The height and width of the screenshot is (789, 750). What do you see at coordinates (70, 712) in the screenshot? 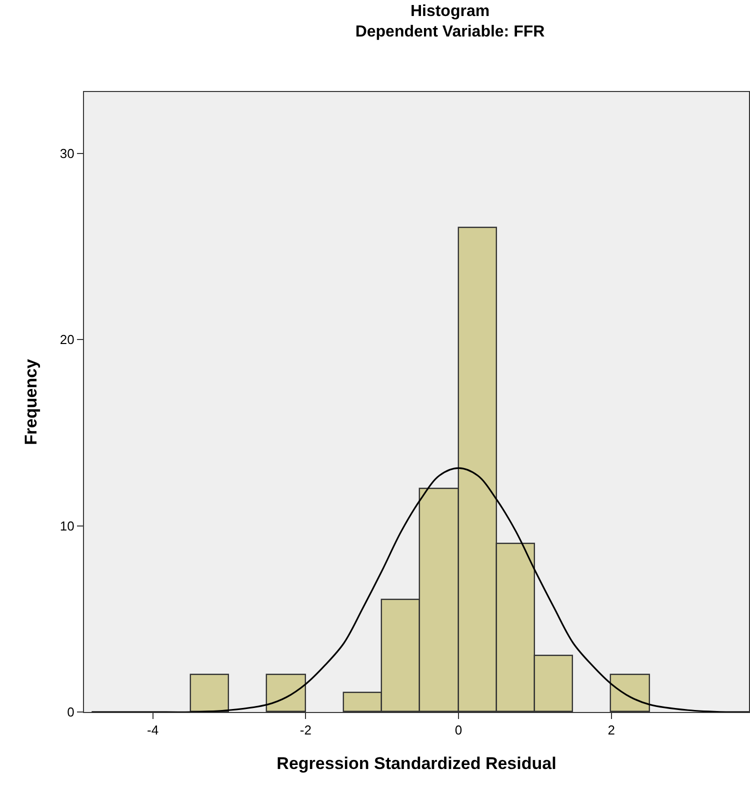
I see `y-tick-label: 0` at bounding box center [70, 712].